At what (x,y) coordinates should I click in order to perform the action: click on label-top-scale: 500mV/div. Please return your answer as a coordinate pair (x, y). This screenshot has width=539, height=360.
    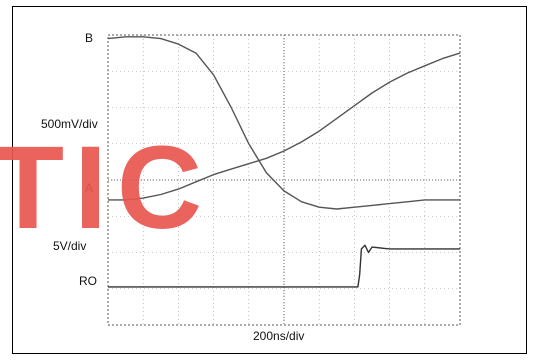
    Looking at the image, I should click on (69, 124).